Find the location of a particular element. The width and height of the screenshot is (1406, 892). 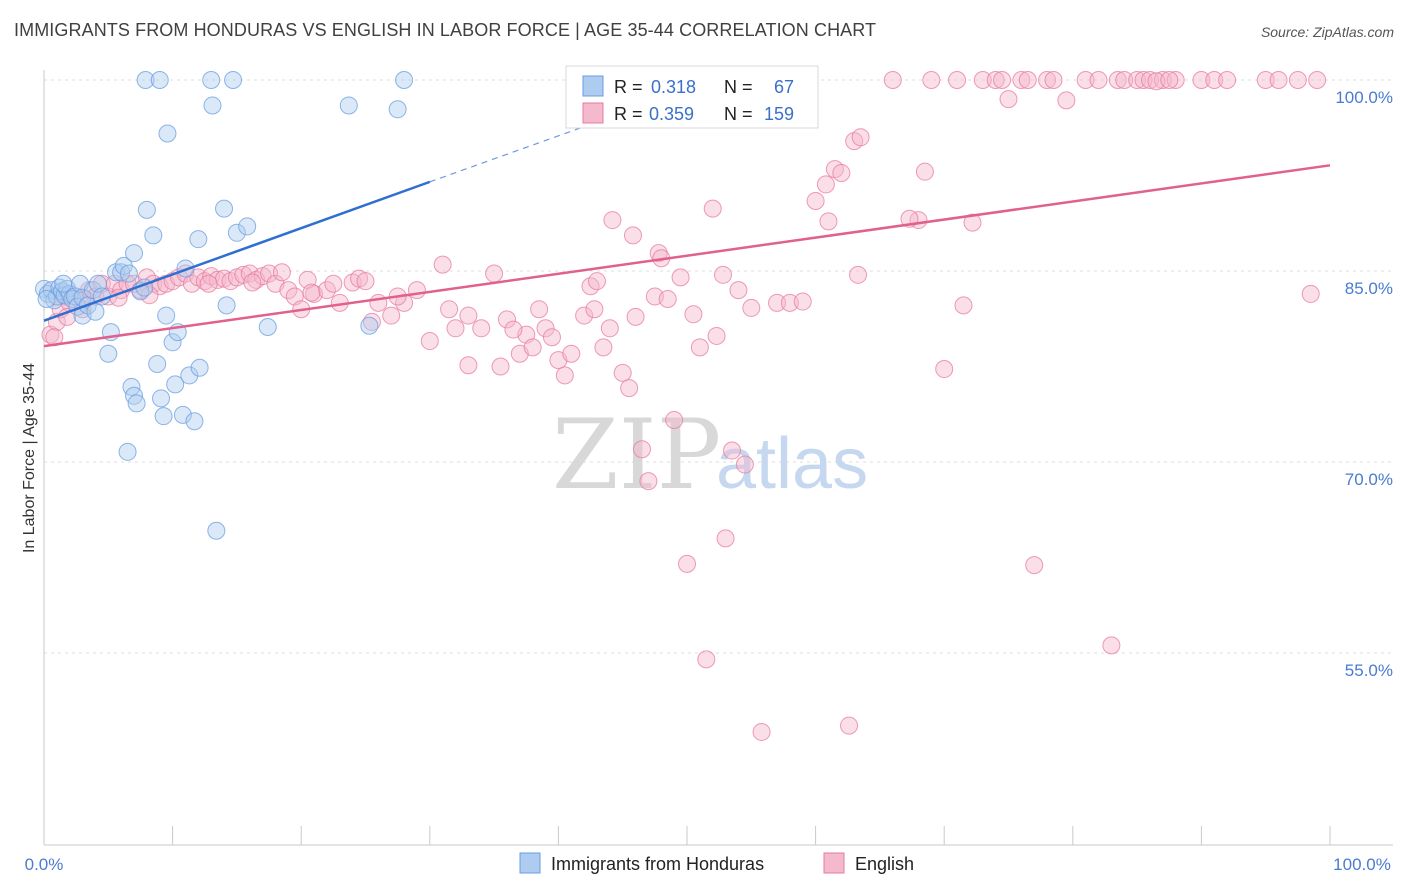

legend-r-value-2: 0.359 is located at coordinates (671, 114).